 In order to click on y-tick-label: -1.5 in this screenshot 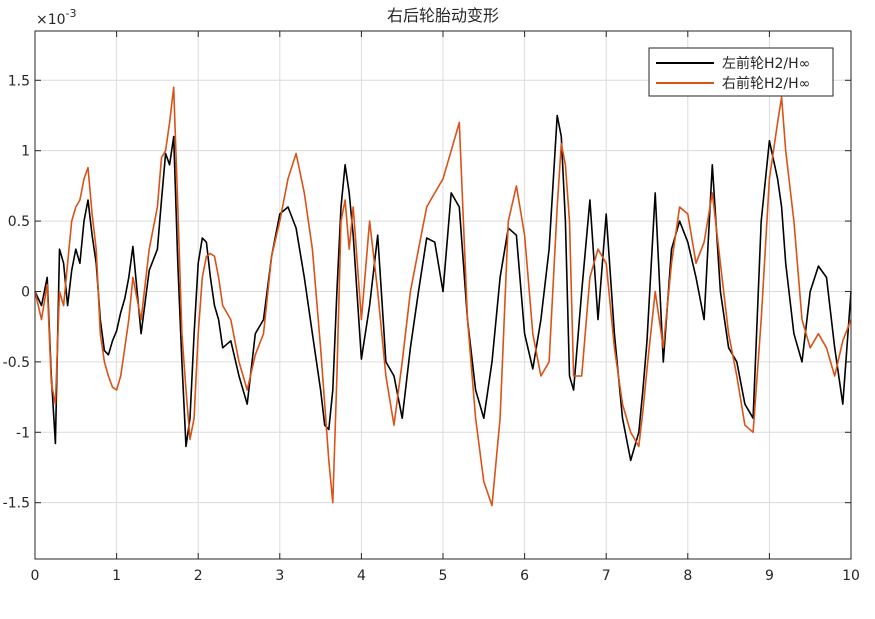, I will do `click(16, 504)`.